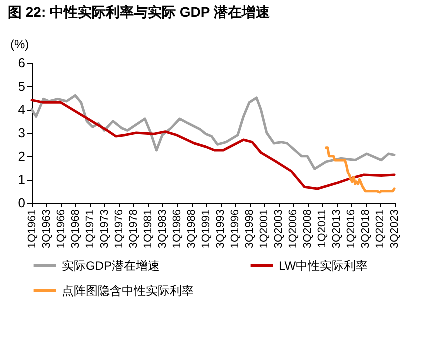  Describe the element at coordinates (128, 291) in the screenshot. I see `legend-label: 点阵图隐含中性实际利率` at that location.